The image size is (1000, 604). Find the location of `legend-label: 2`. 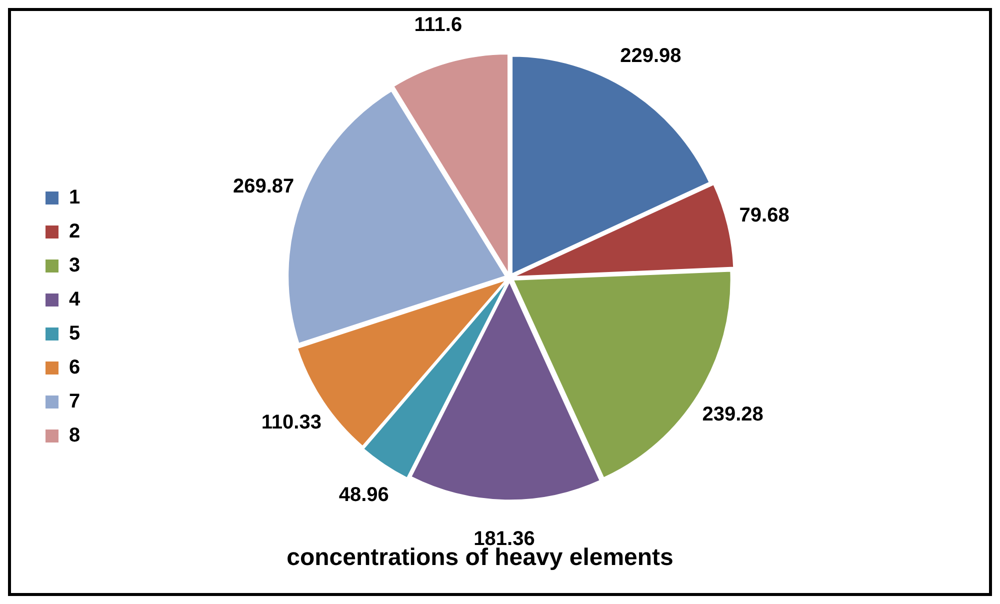

legend-label: 2 is located at coordinates (74, 231).